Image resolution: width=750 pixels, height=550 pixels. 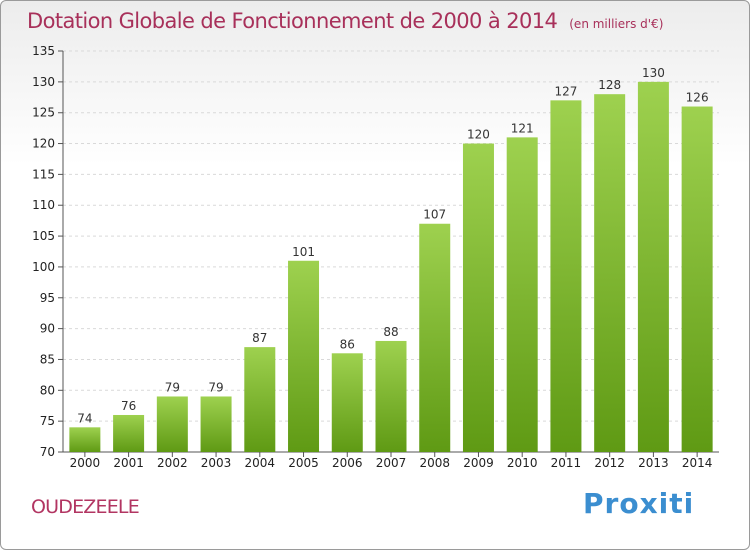 What do you see at coordinates (390, 332) in the screenshot?
I see `data-label: 88` at bounding box center [390, 332].